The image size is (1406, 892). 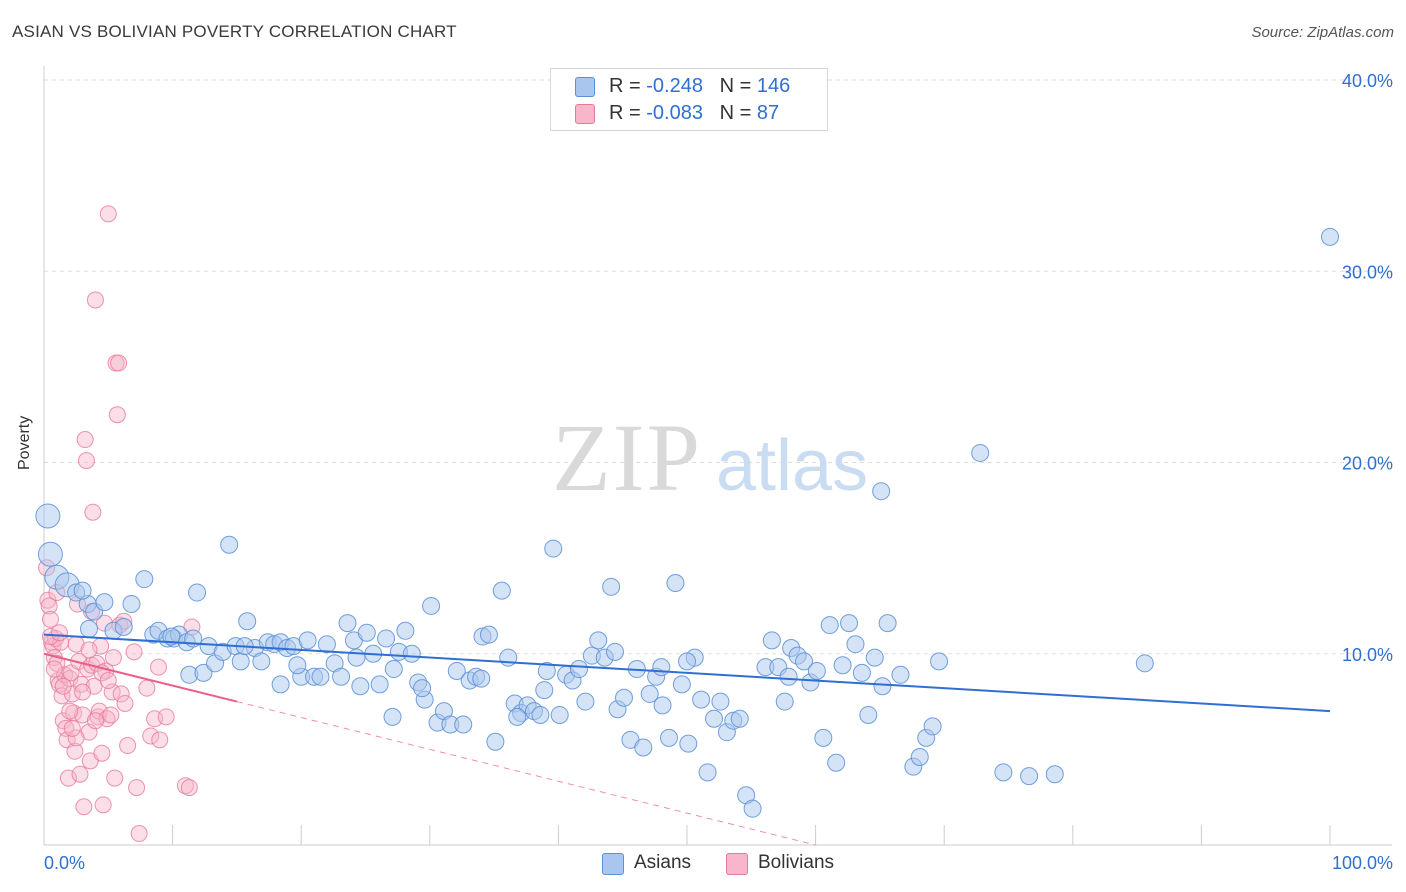 What do you see at coordinates (1367, 464) in the screenshot?
I see `y-tick-label: 20.0%` at bounding box center [1367, 464].